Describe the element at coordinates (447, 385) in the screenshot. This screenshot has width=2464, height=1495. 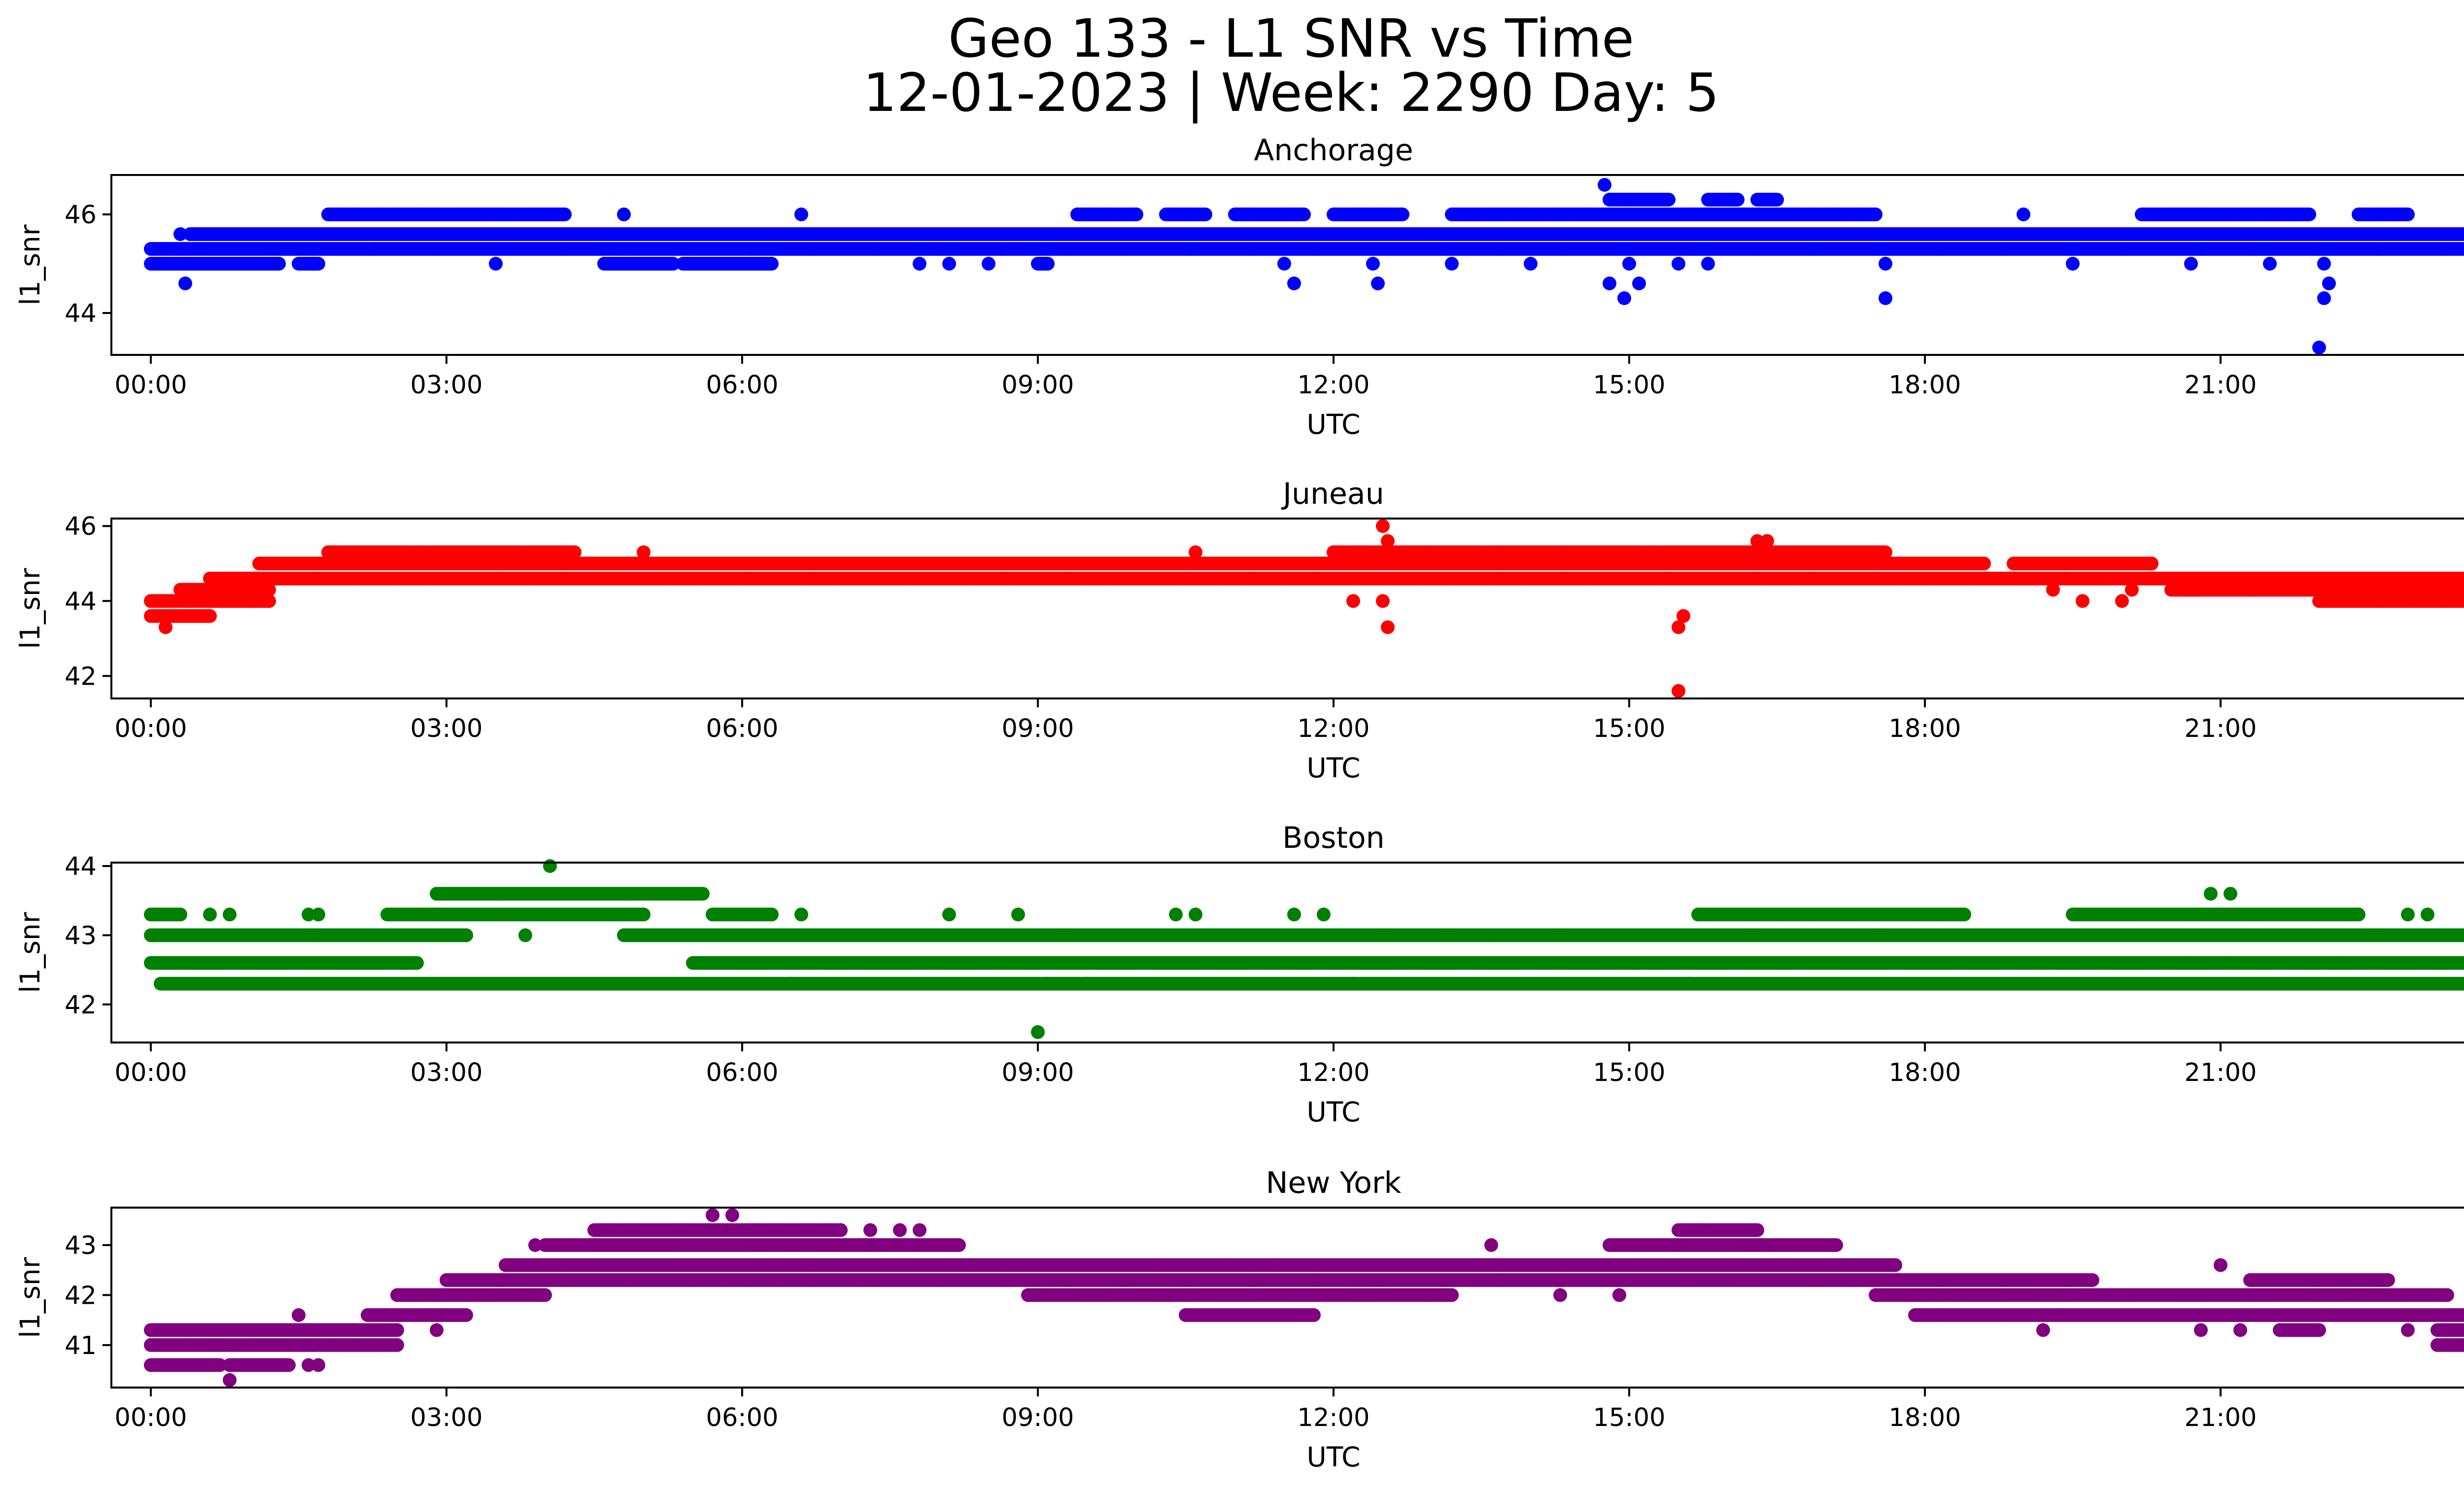
I see `x-tick-label: 03:00` at that location.